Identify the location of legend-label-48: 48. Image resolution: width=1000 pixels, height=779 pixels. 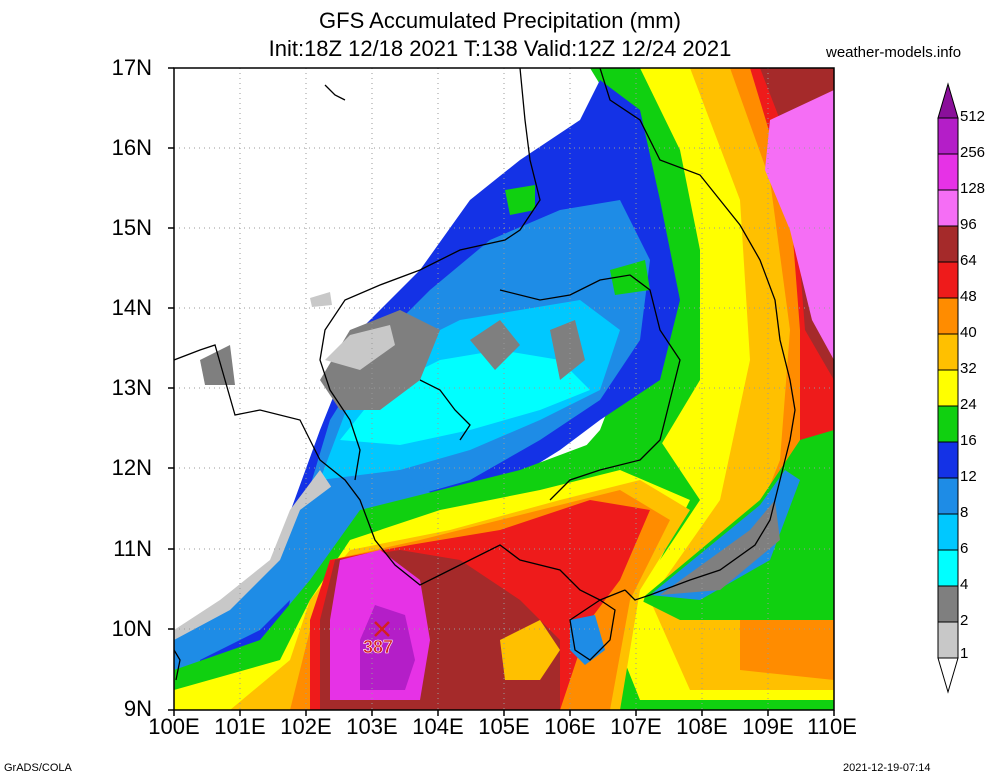
(968, 296).